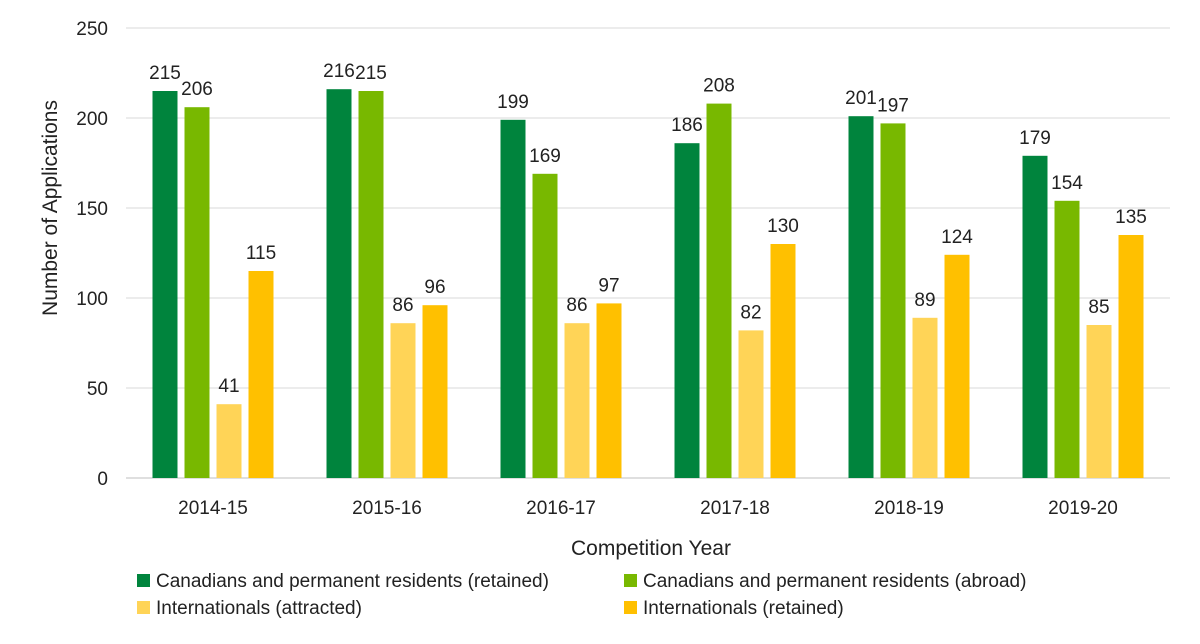 The height and width of the screenshot is (644, 1200). Describe the element at coordinates (213, 508) in the screenshot. I see `x-tick-label: 2014-15` at that location.